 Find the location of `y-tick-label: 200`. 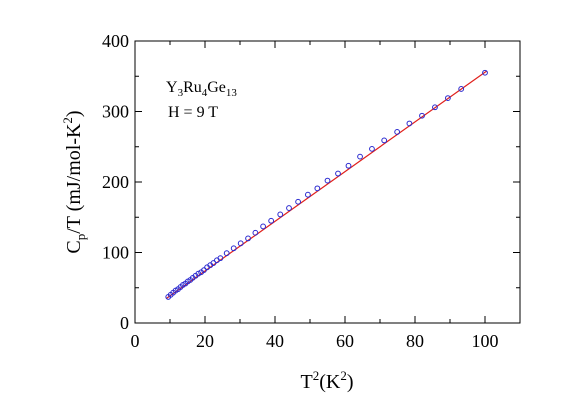

y-tick-label: 200 is located at coordinates (115, 182).